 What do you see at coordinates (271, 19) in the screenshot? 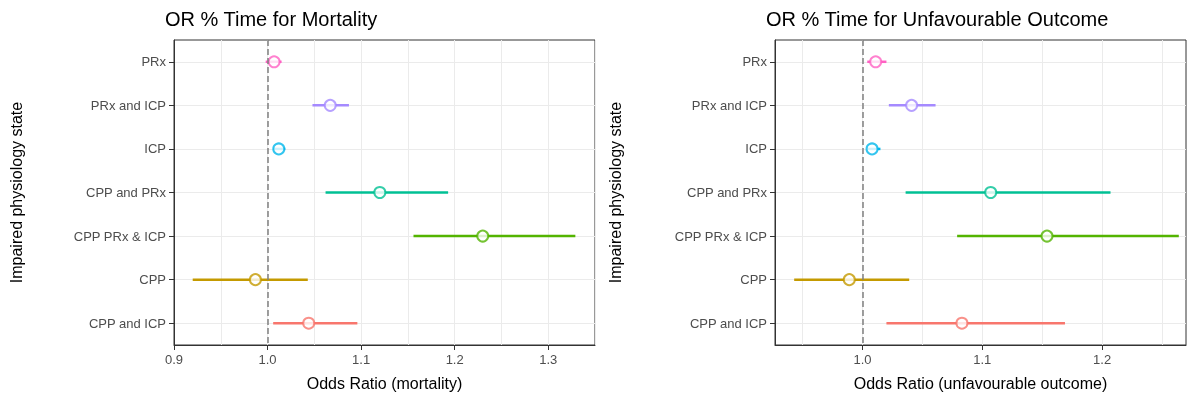
I see `chart-title: OR % Time for Mortality` at bounding box center [271, 19].